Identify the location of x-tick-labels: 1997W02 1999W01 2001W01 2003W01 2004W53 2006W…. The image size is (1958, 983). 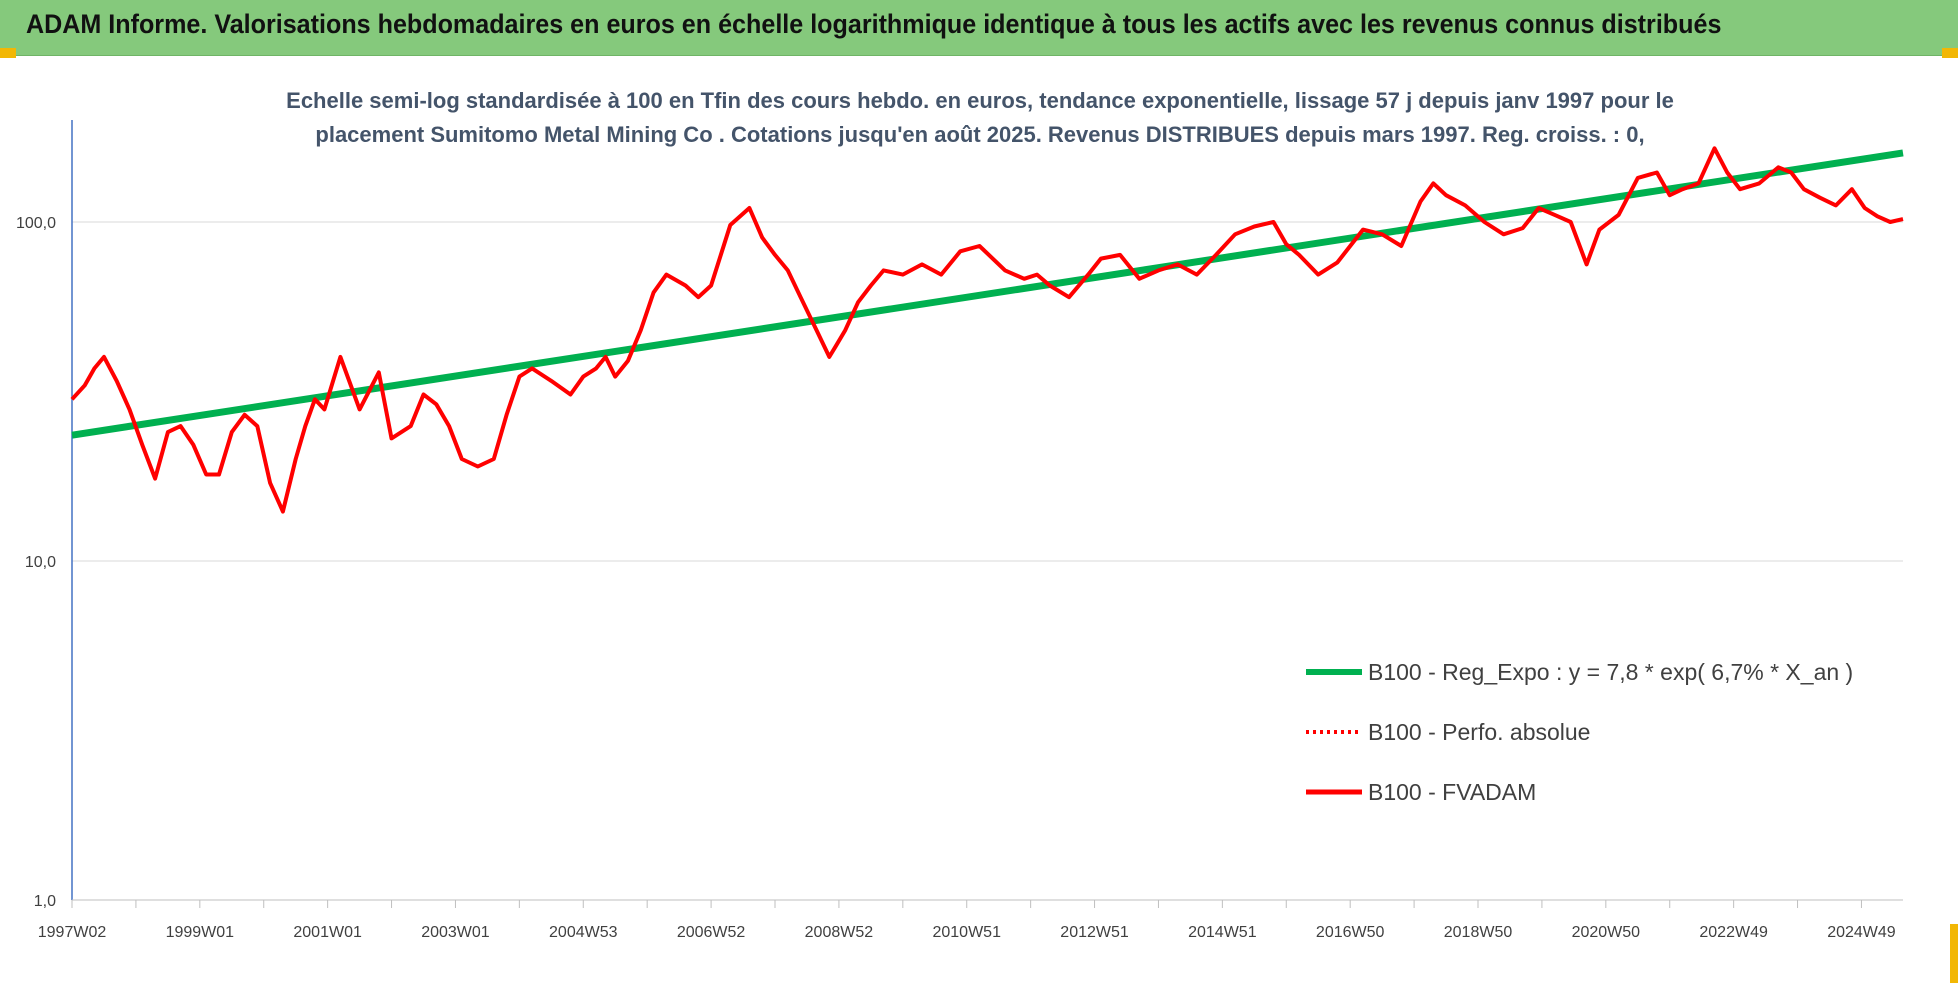
(967, 932).